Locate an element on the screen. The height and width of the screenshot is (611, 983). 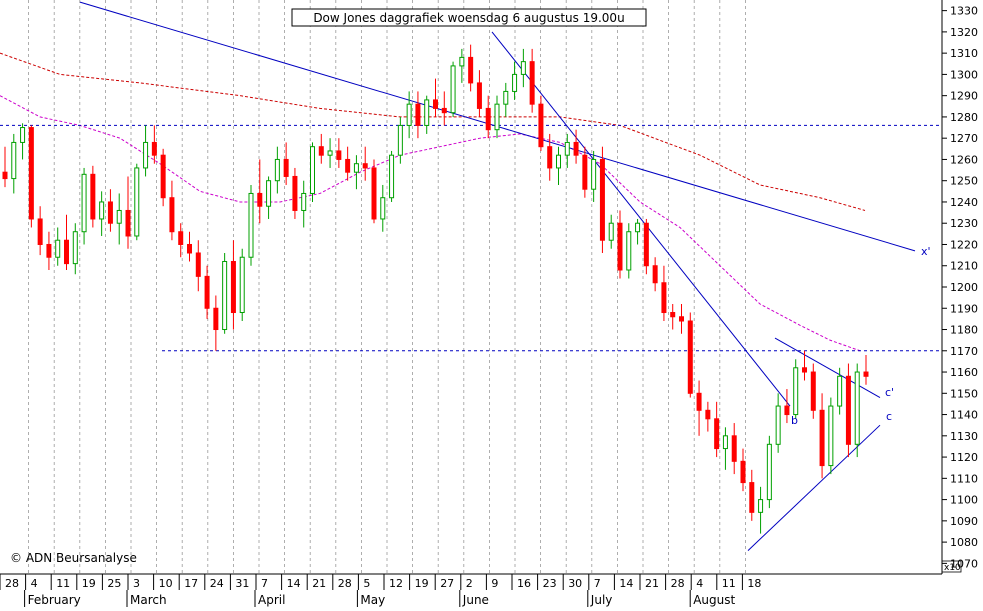
y-tick-label: 1120 is located at coordinates (964, 457).